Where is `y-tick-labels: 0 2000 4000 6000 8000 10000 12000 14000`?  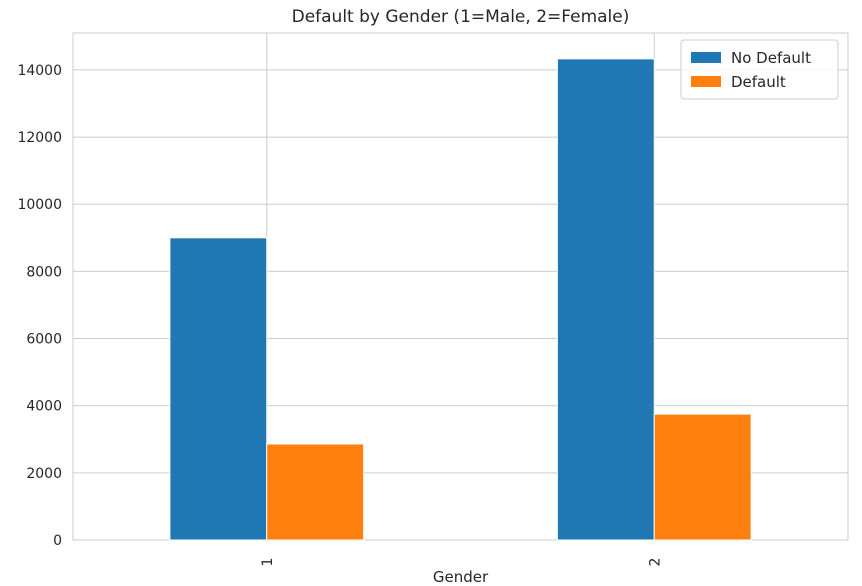
y-tick-labels: 0 2000 4000 6000 8000 10000 12000 14000 is located at coordinates (39, 306).